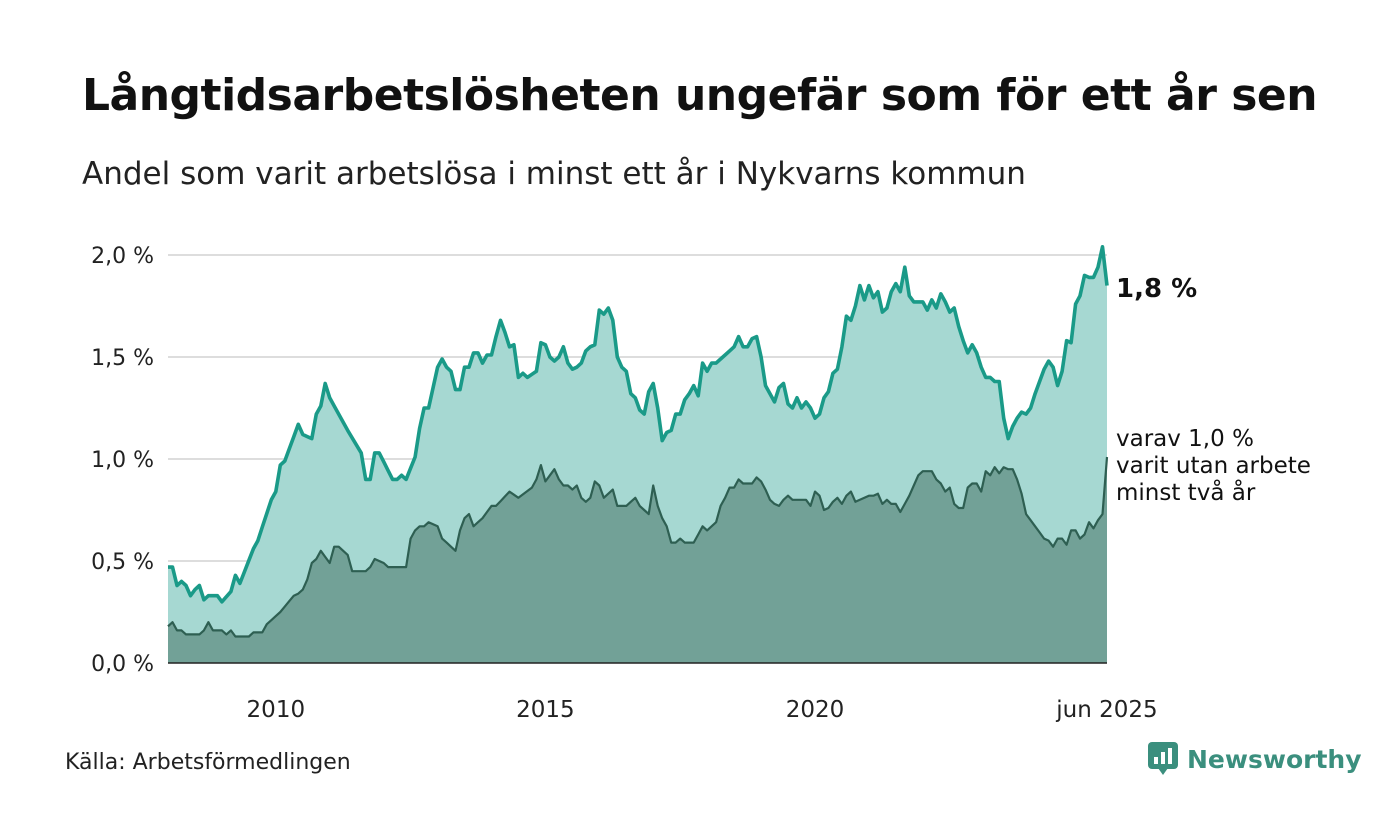 The width and height of the screenshot is (1400, 840). Describe the element at coordinates (815, 710) in the screenshot. I see `x-tick-label: 2020` at that location.